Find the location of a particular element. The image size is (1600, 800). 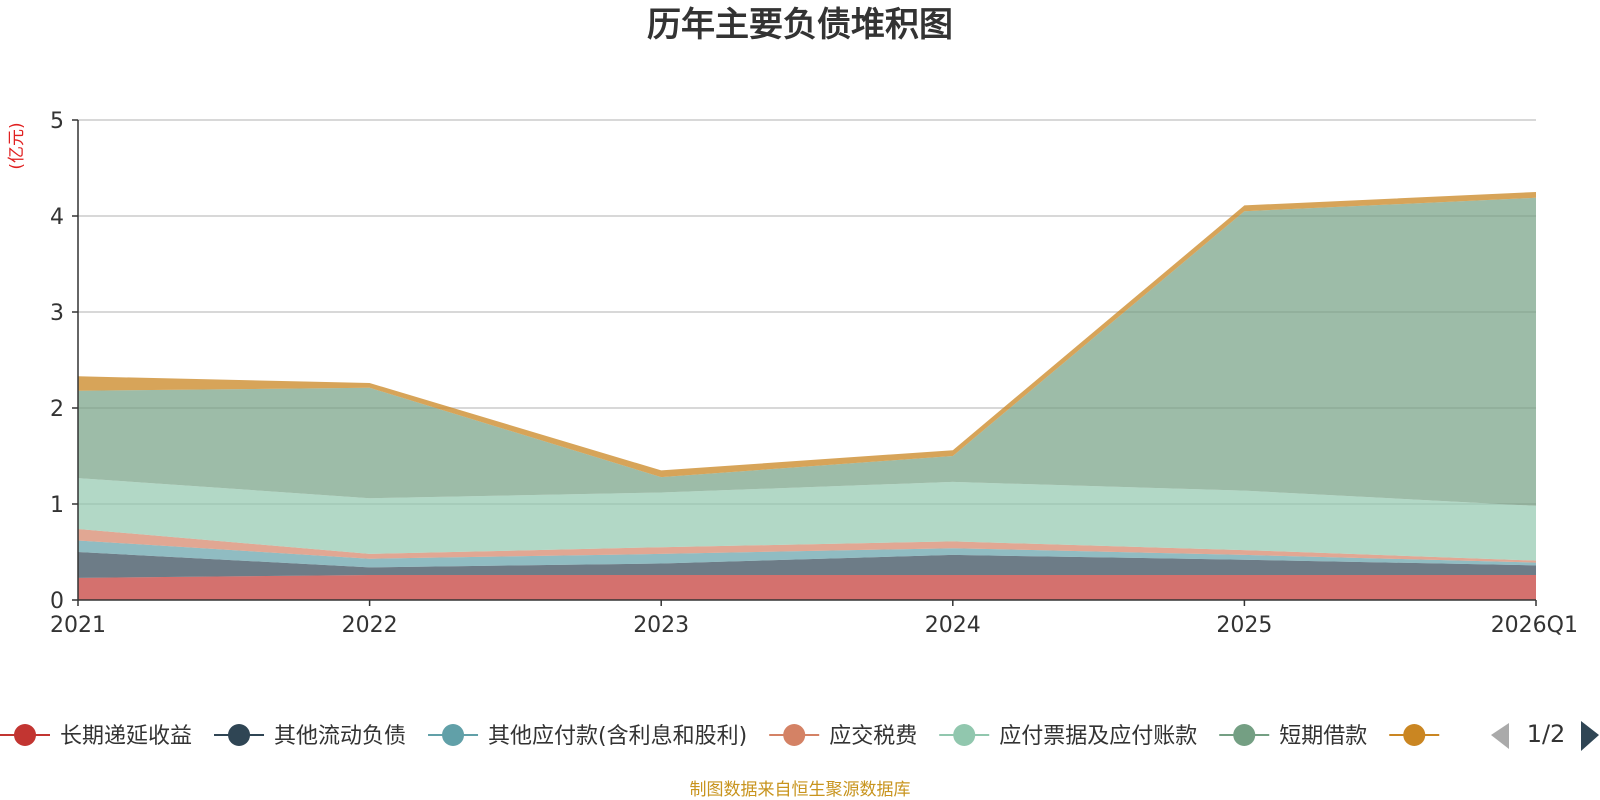

legend-prev-arrow-icon is located at coordinates (1500, 736).